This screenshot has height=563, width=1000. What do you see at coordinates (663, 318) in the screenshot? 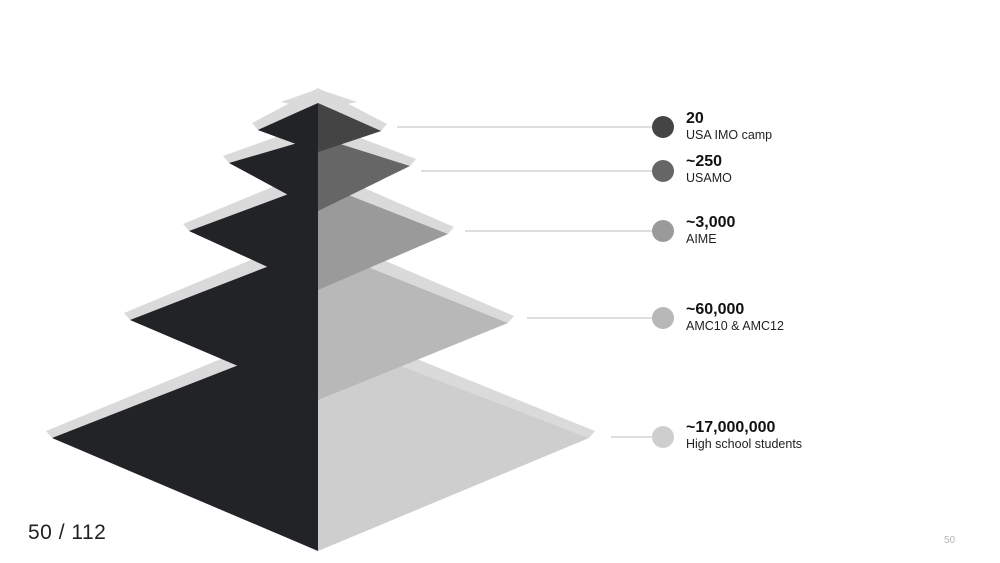
I see `legend-dot-amc` at bounding box center [663, 318].